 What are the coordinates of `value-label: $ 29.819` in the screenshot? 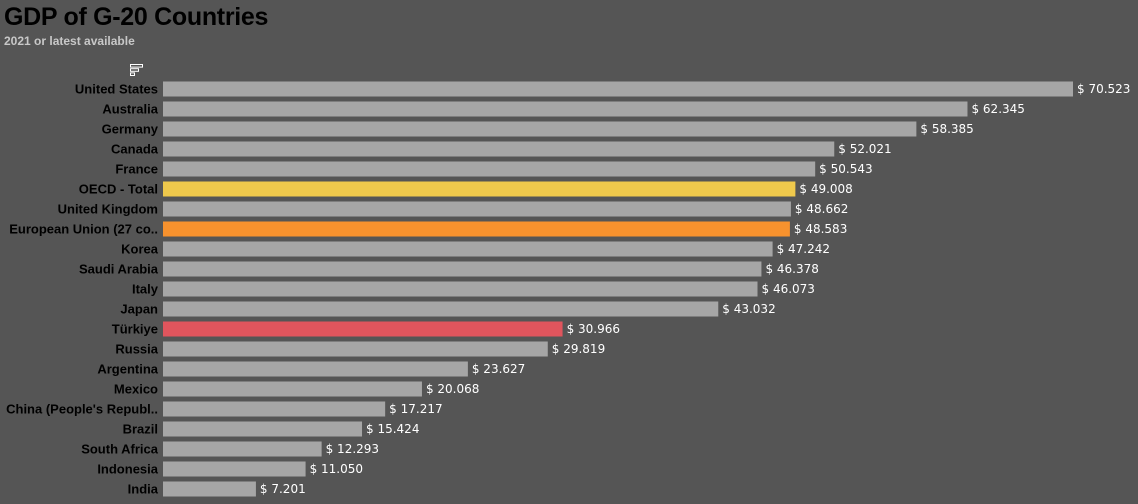 It's located at (578, 349).